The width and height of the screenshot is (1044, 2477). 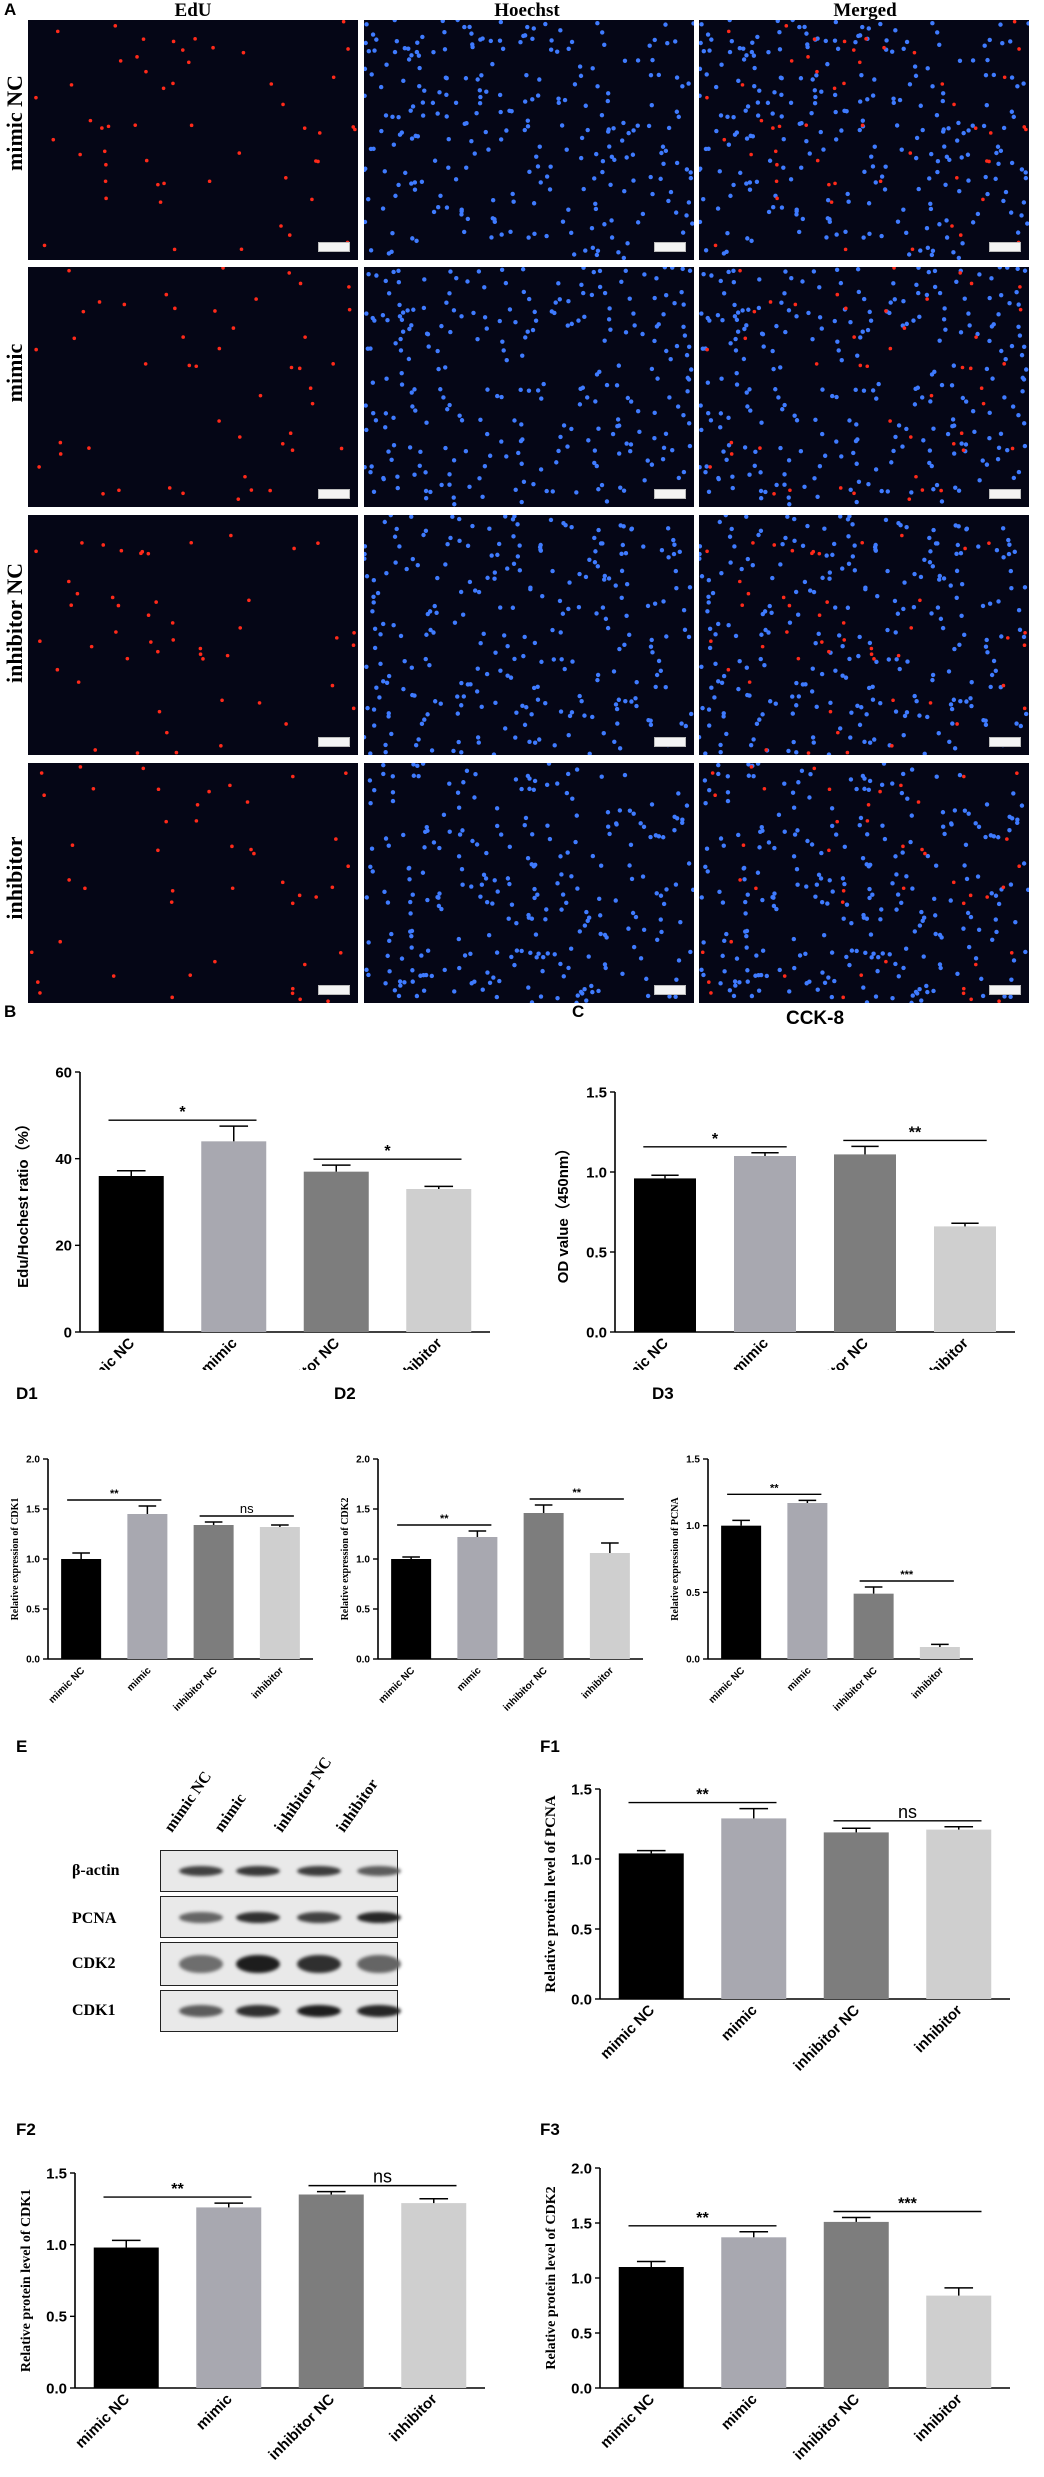 I want to click on y-axis-title: Relative expression of PCNA, so click(x=675, y=1559).